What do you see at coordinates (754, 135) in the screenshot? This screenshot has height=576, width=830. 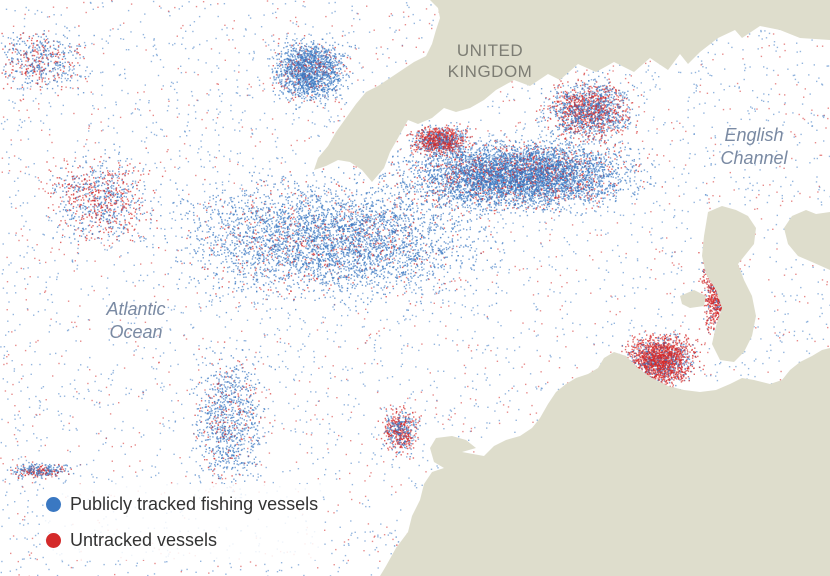 I see `label-english-channel-line1: English` at bounding box center [754, 135].